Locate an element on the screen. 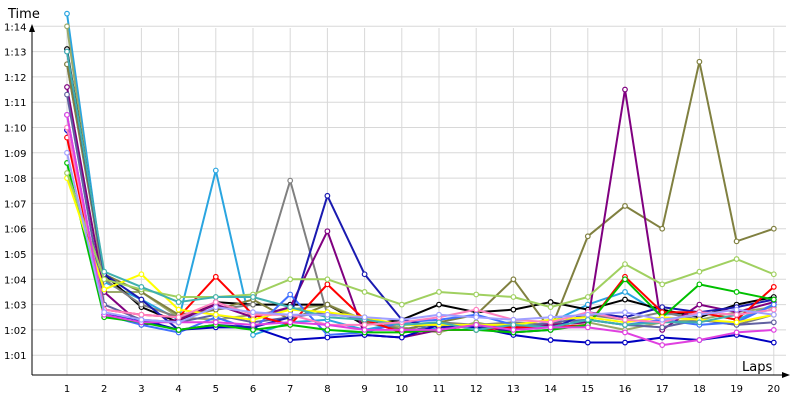 The width and height of the screenshot is (800, 400). y-tick-label: 1:01 is located at coordinates (15, 356).